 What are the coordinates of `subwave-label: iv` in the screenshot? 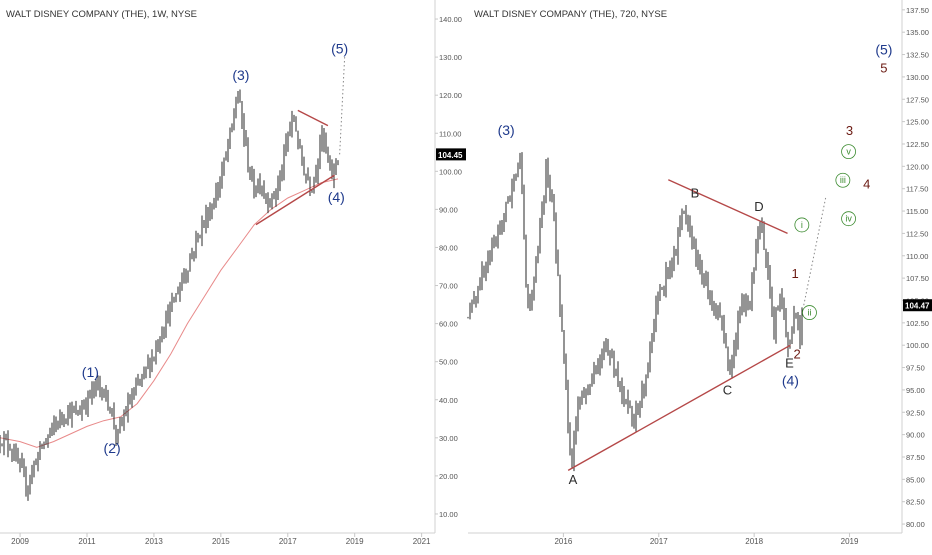 It's located at (848, 219).